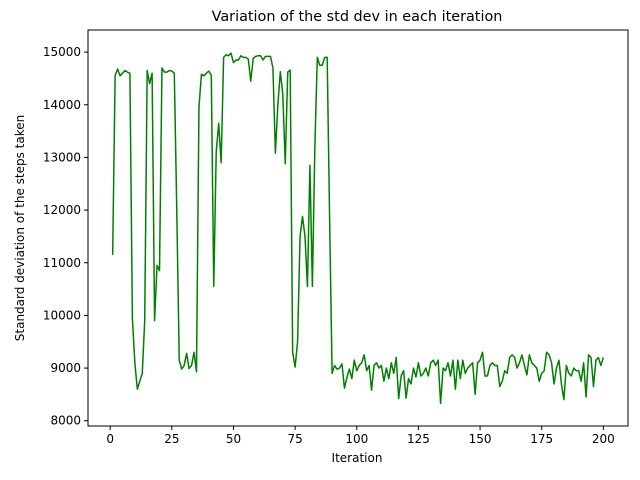 The image size is (640, 480). What do you see at coordinates (480, 439) in the screenshot?
I see `x-tick-label: 150` at bounding box center [480, 439].